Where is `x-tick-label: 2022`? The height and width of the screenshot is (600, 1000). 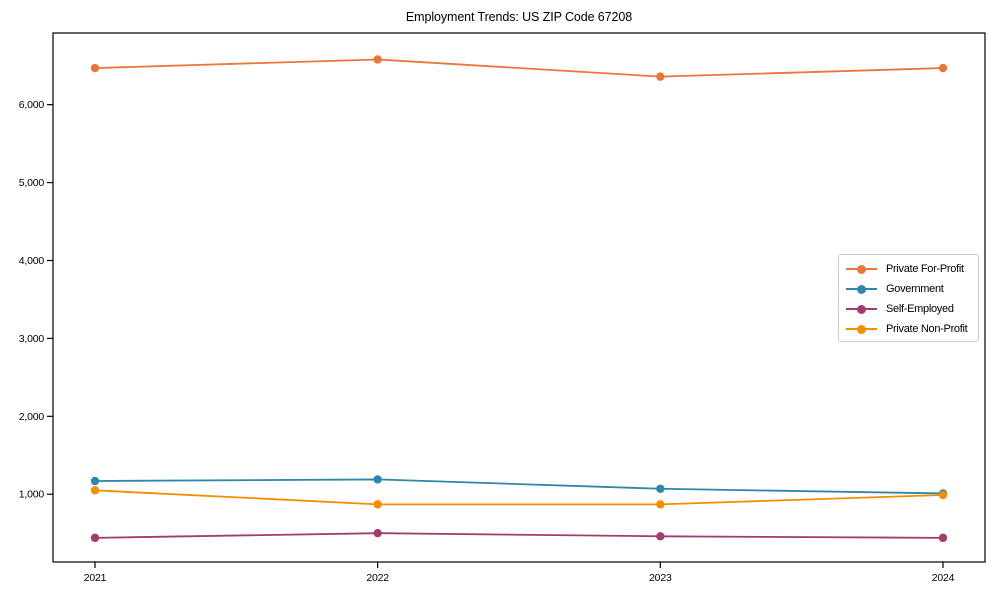
x-tick-label: 2022 is located at coordinates (377, 578).